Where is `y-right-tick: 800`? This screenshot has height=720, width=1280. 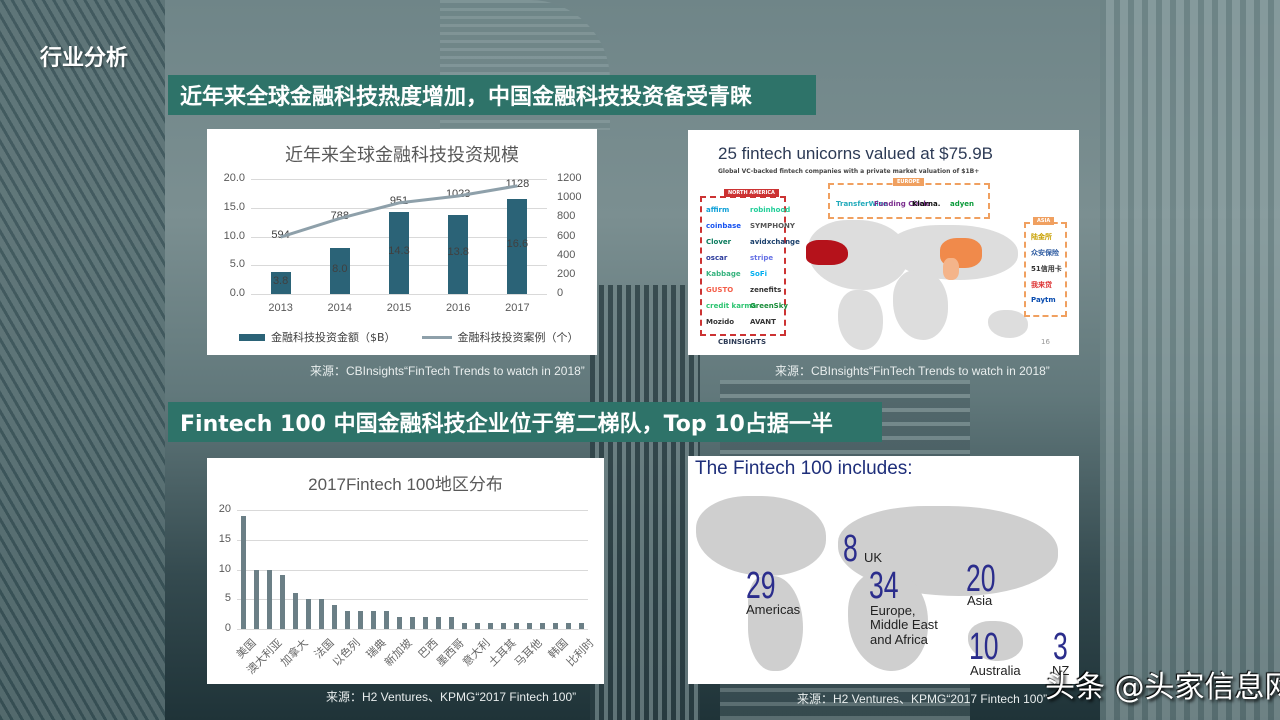 y-right-tick: 800 is located at coordinates (566, 216).